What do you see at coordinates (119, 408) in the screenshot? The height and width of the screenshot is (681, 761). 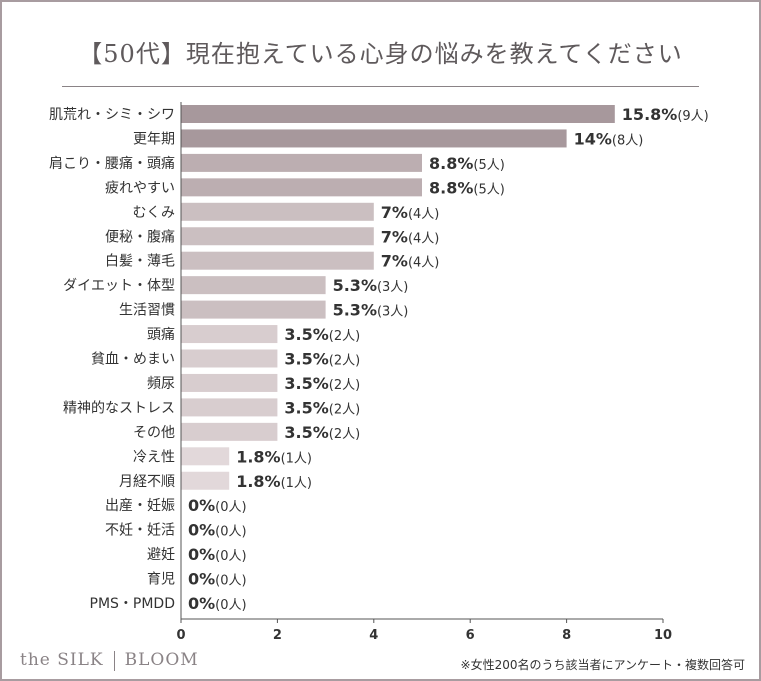 I see `category-label: 精神的なストレス` at bounding box center [119, 408].